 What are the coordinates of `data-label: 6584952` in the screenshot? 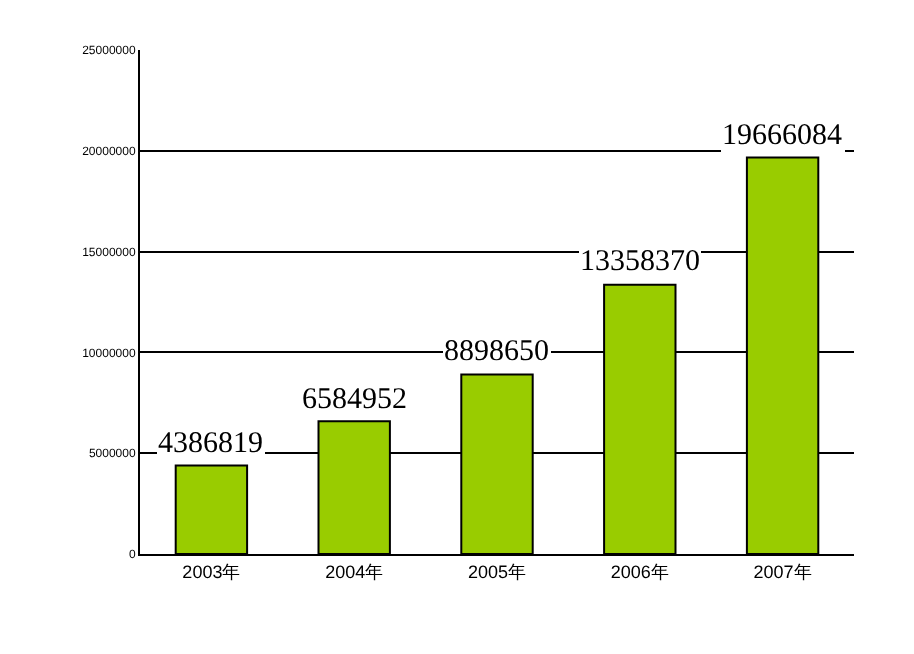 It's located at (354, 400).